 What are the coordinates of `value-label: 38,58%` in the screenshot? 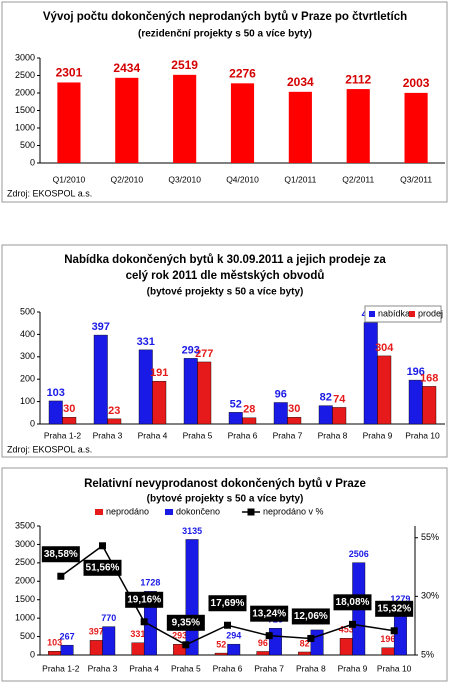 It's located at (61, 554).